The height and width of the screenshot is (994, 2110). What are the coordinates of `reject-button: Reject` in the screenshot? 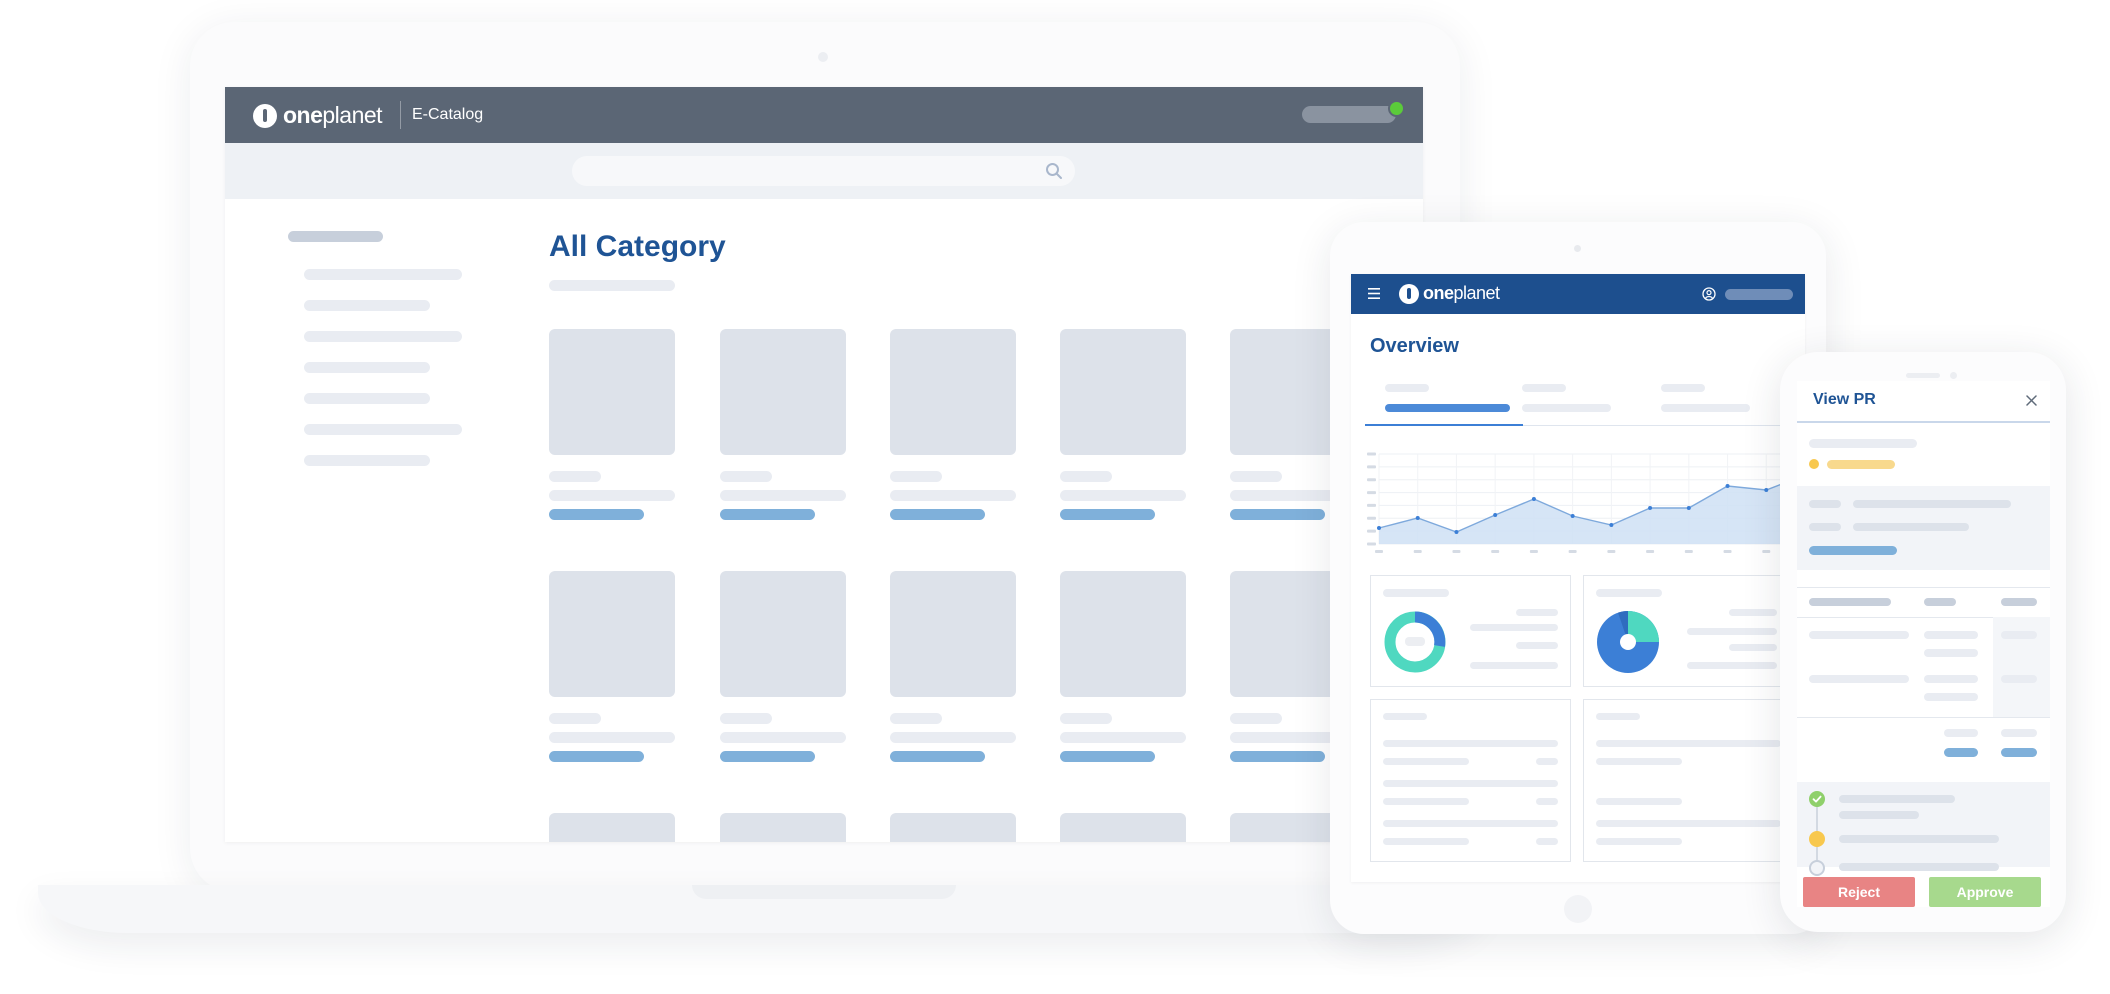 It's located at (1859, 892).